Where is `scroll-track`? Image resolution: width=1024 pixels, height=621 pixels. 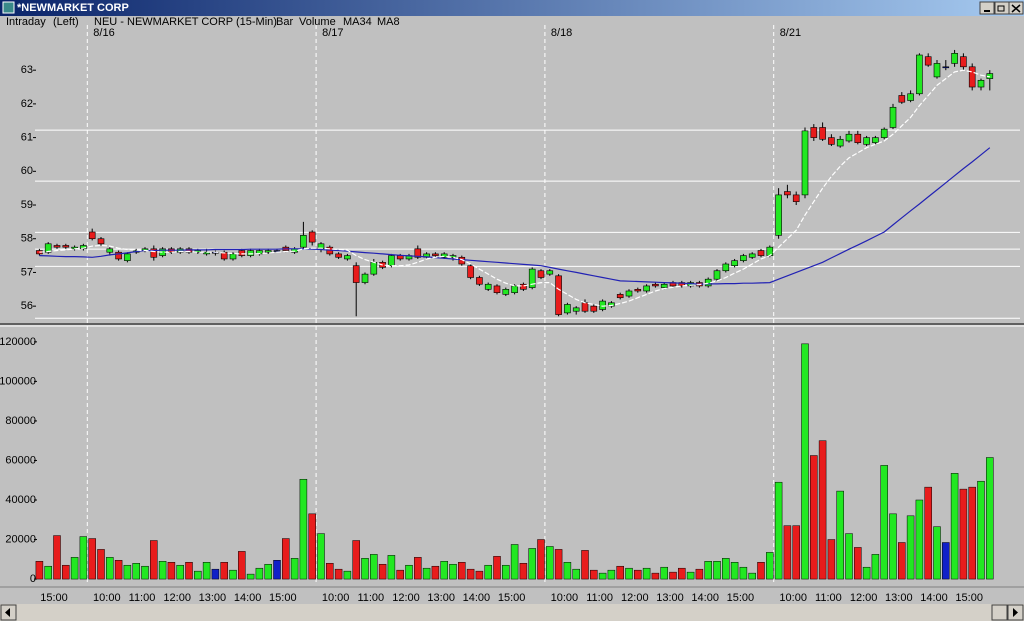 scroll-track is located at coordinates (512, 612).